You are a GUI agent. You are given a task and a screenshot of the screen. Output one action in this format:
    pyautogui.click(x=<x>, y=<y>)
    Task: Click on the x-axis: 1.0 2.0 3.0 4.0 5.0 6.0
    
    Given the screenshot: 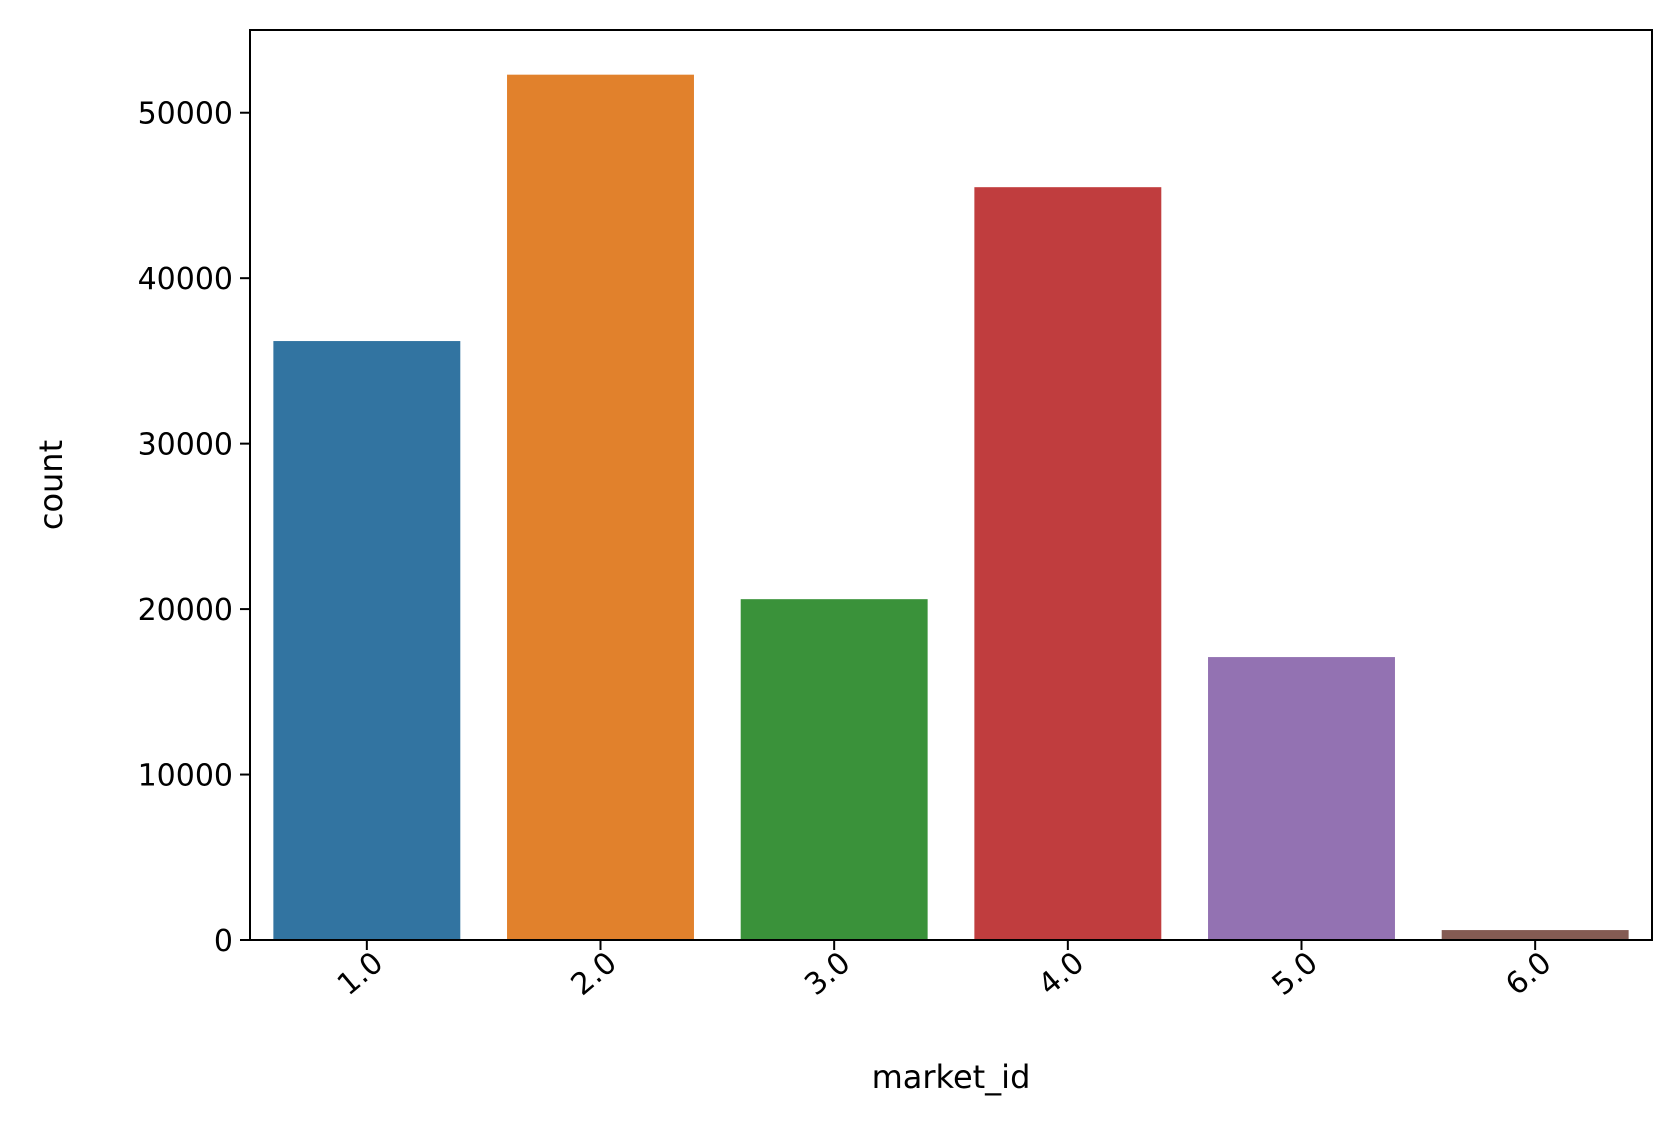 What is the action you would take?
    pyautogui.click(x=944, y=971)
    